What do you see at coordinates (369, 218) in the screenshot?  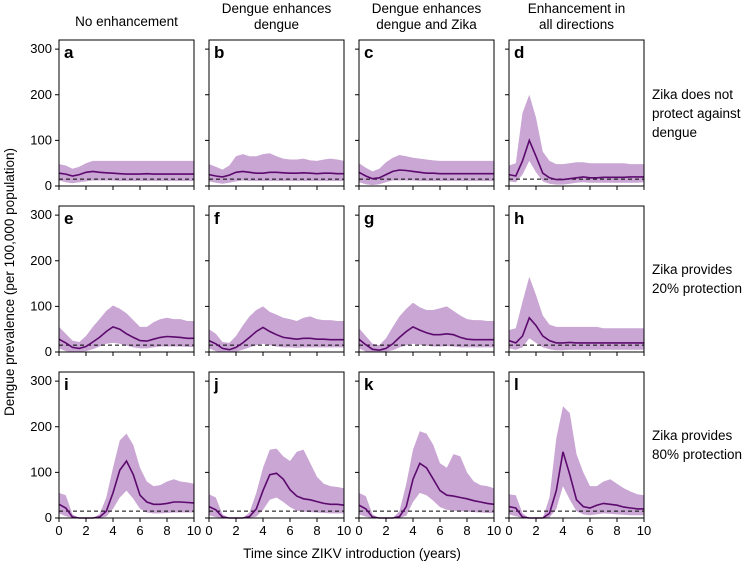 I see `panel-label: g` at bounding box center [369, 218].